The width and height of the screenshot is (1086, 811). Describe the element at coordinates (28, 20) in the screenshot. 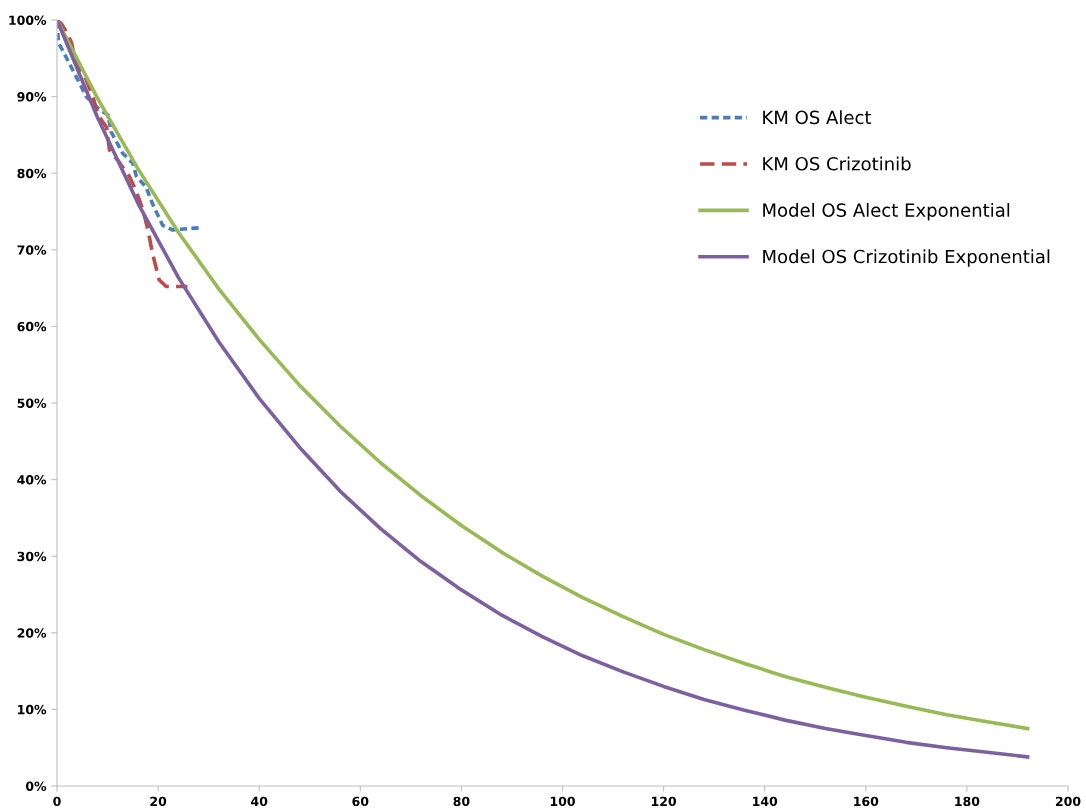

I see `y-tick-label: 100%` at that location.